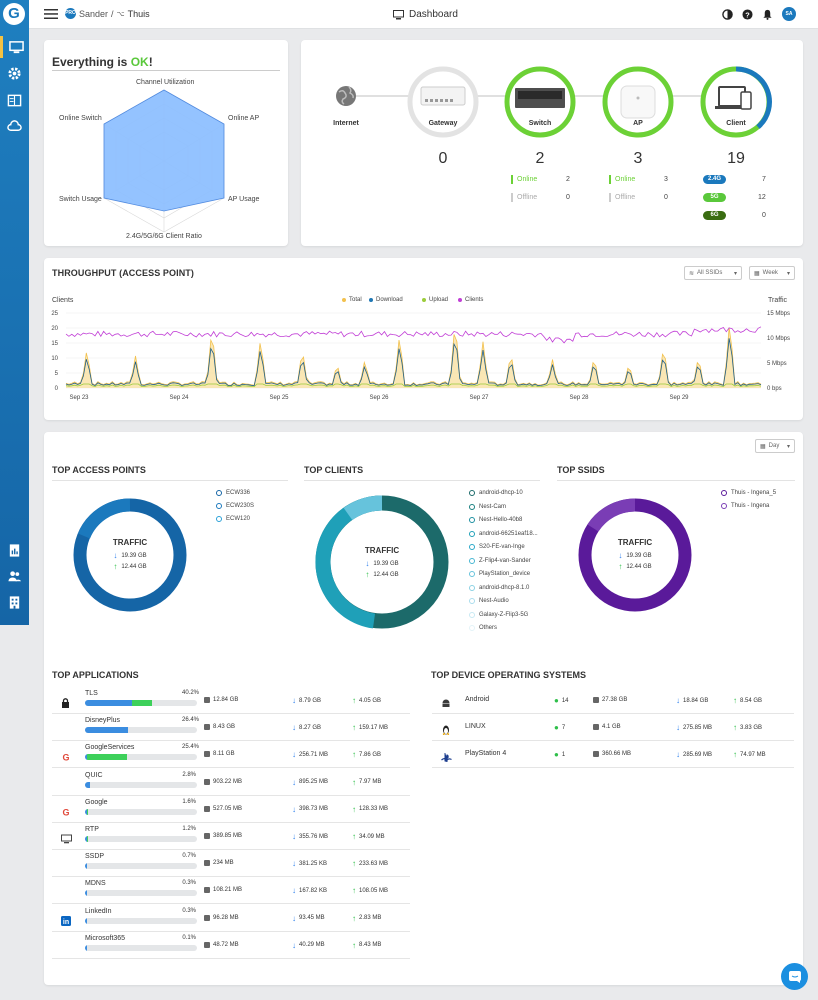 The width and height of the screenshot is (818, 1000). Describe the element at coordinates (489, 601) in the screenshot. I see `top-clients-legend-item: Nest-Audio` at that location.